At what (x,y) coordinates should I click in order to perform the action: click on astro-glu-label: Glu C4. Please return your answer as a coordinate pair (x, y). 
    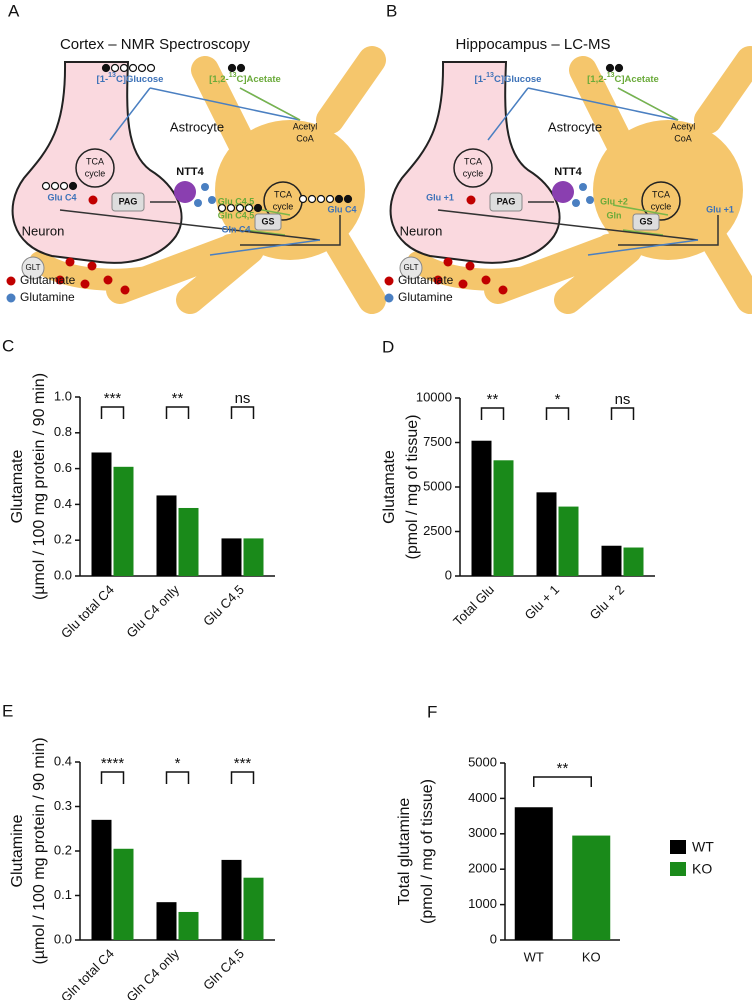
    Looking at the image, I should click on (341, 209).